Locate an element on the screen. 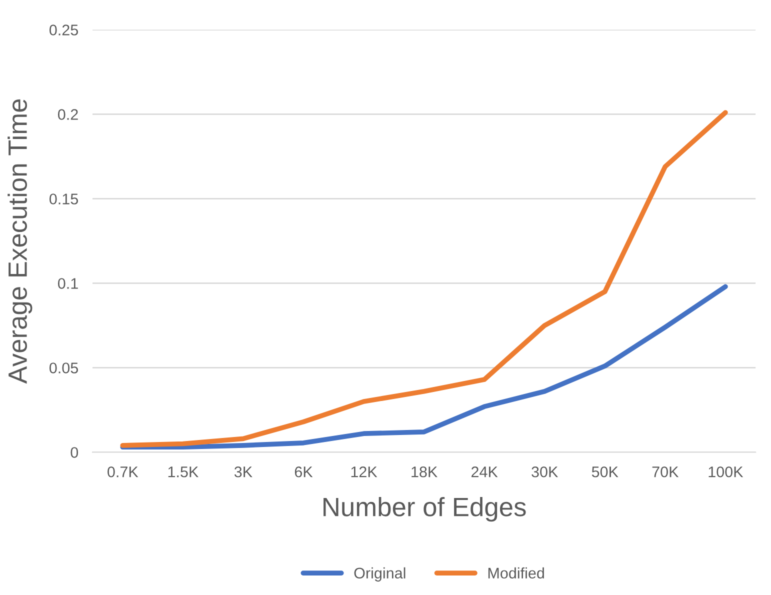 The width and height of the screenshot is (771, 595). x-tick-label: 3K is located at coordinates (243, 472).